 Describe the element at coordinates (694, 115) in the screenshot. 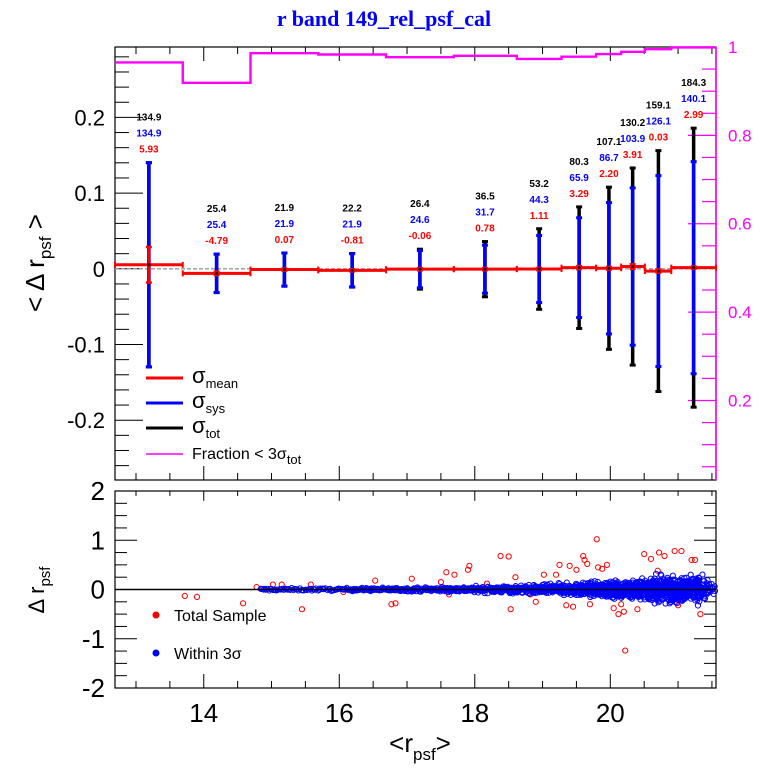

I see `mean-value-label: 2.99` at that location.